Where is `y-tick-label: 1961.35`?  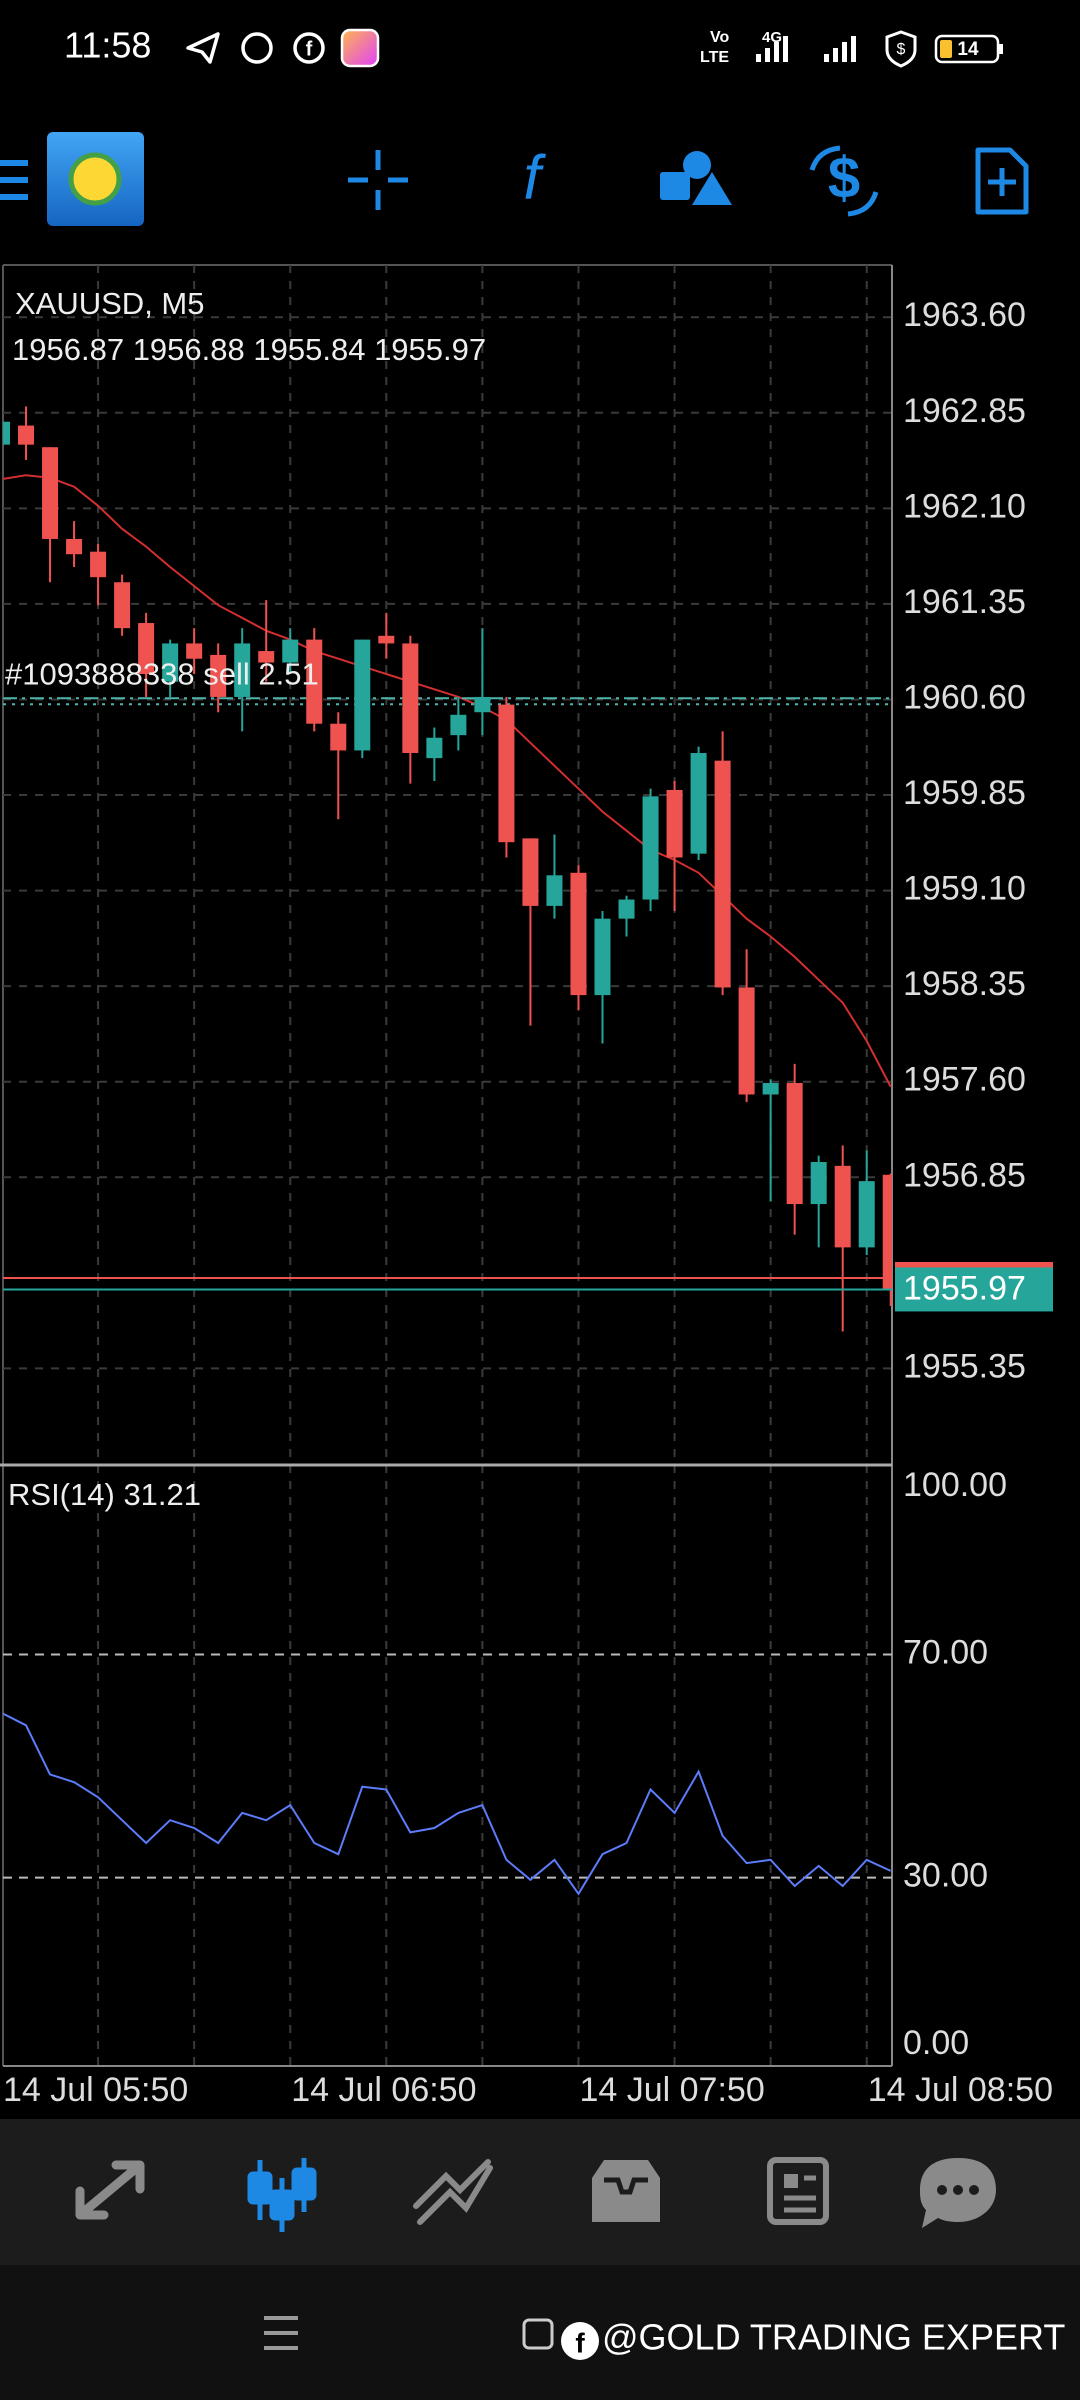
y-tick-label: 1961.35 is located at coordinates (964, 602).